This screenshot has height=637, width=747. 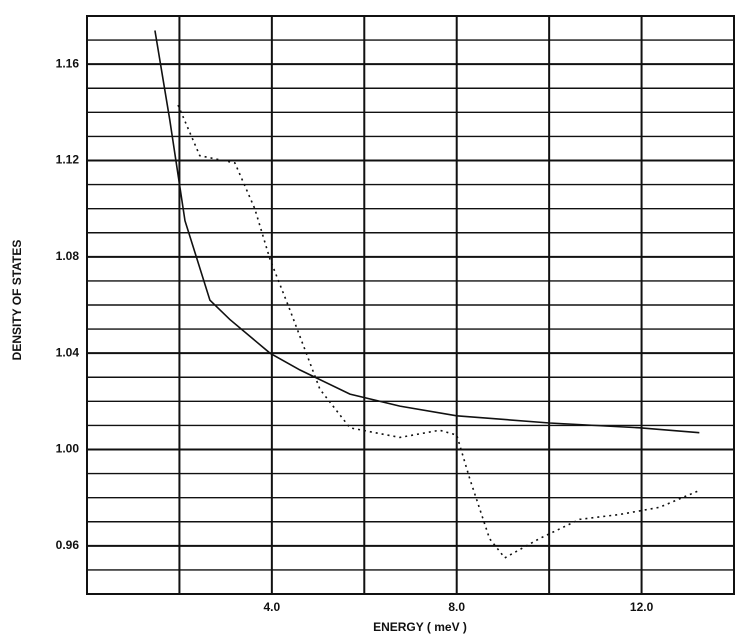 I want to click on y-axis-label: DENSITY OF STATES, so click(x=17, y=300).